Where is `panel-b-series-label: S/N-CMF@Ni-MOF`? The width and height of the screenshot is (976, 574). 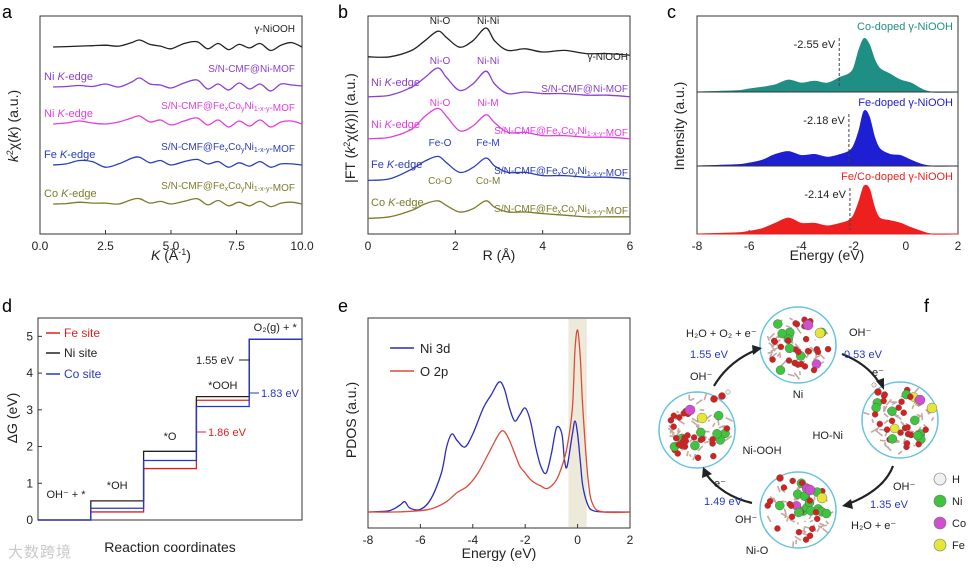
panel-b-series-label: S/N-CMF@Ni-MOF is located at coordinates (584, 89).